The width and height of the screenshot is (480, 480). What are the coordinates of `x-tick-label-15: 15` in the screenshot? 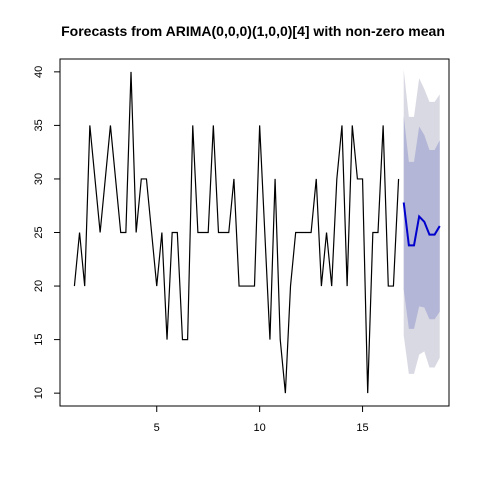 It's located at (362, 428).